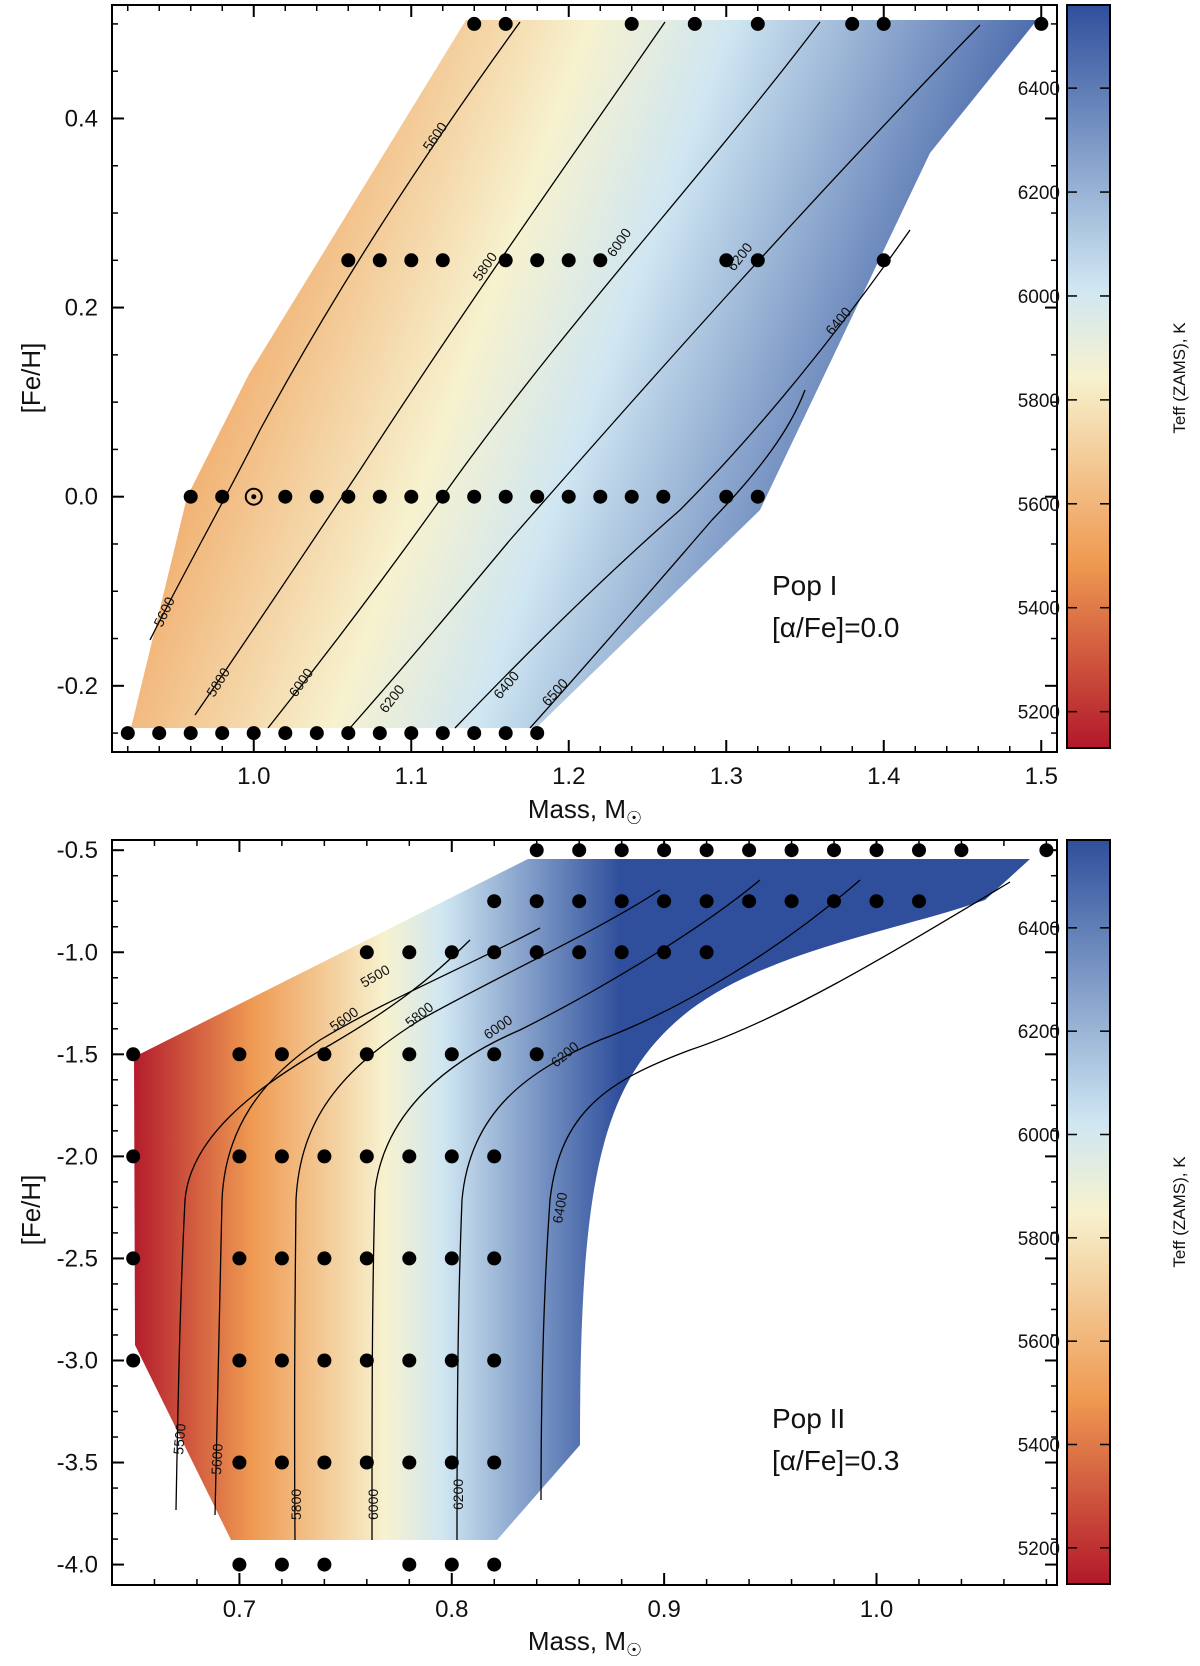 The image size is (1200, 1666). What do you see at coordinates (1041, 776) in the screenshot?
I see `x-tick-label: 1.5` at bounding box center [1041, 776].